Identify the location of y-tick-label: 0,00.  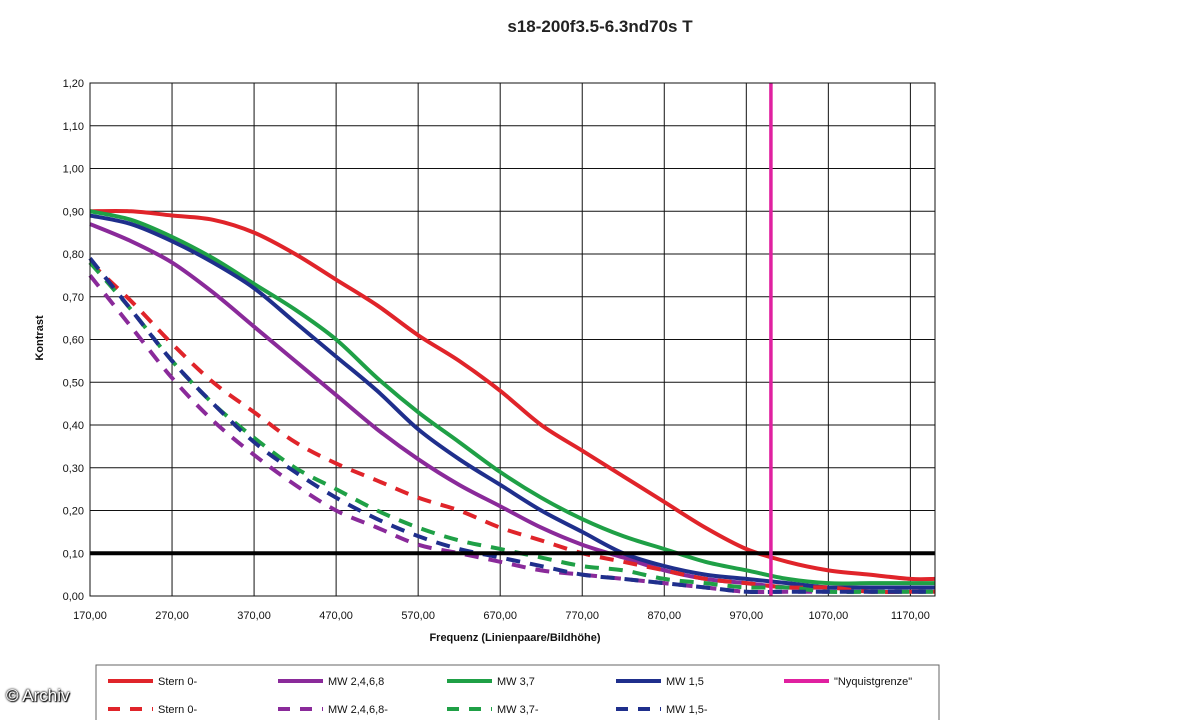
(73, 597).